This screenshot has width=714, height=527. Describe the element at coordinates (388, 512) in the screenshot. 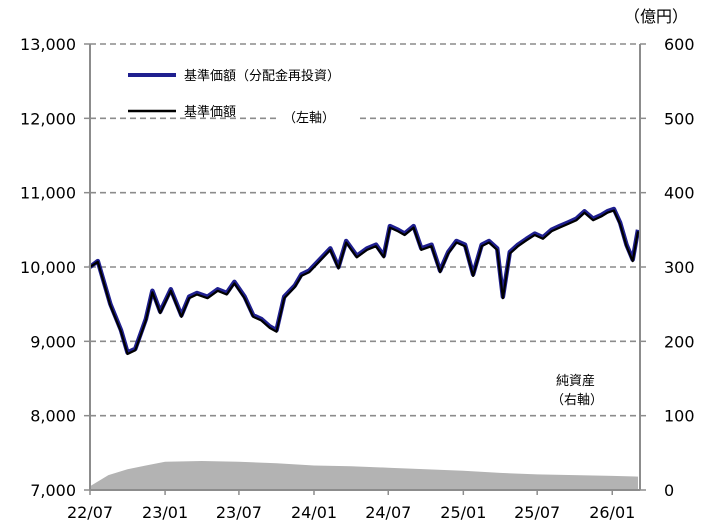

I see `x-tick-label: 24/07` at that location.